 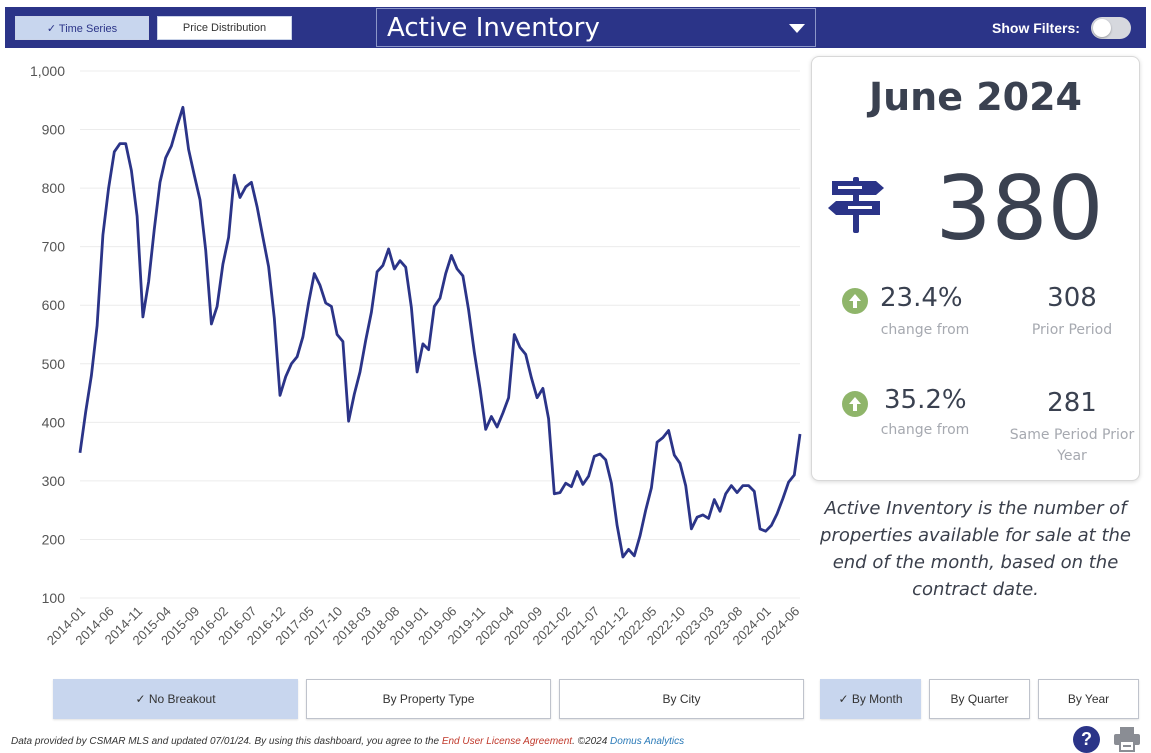 What do you see at coordinates (596, 27) in the screenshot?
I see `metric-dropdown: Active Inventory` at bounding box center [596, 27].